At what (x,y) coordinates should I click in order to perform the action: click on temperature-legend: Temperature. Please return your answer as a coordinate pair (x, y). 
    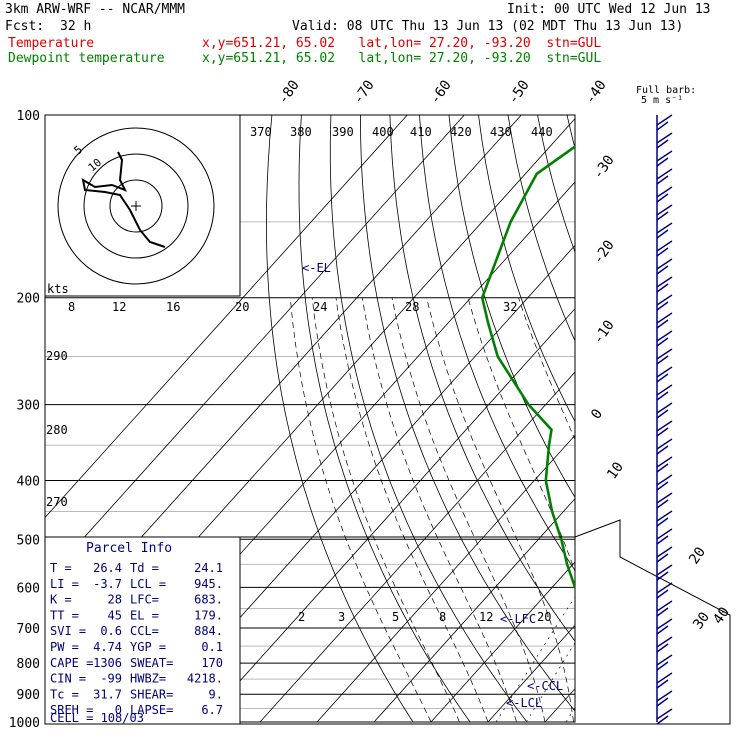
    Looking at the image, I should click on (51, 43).